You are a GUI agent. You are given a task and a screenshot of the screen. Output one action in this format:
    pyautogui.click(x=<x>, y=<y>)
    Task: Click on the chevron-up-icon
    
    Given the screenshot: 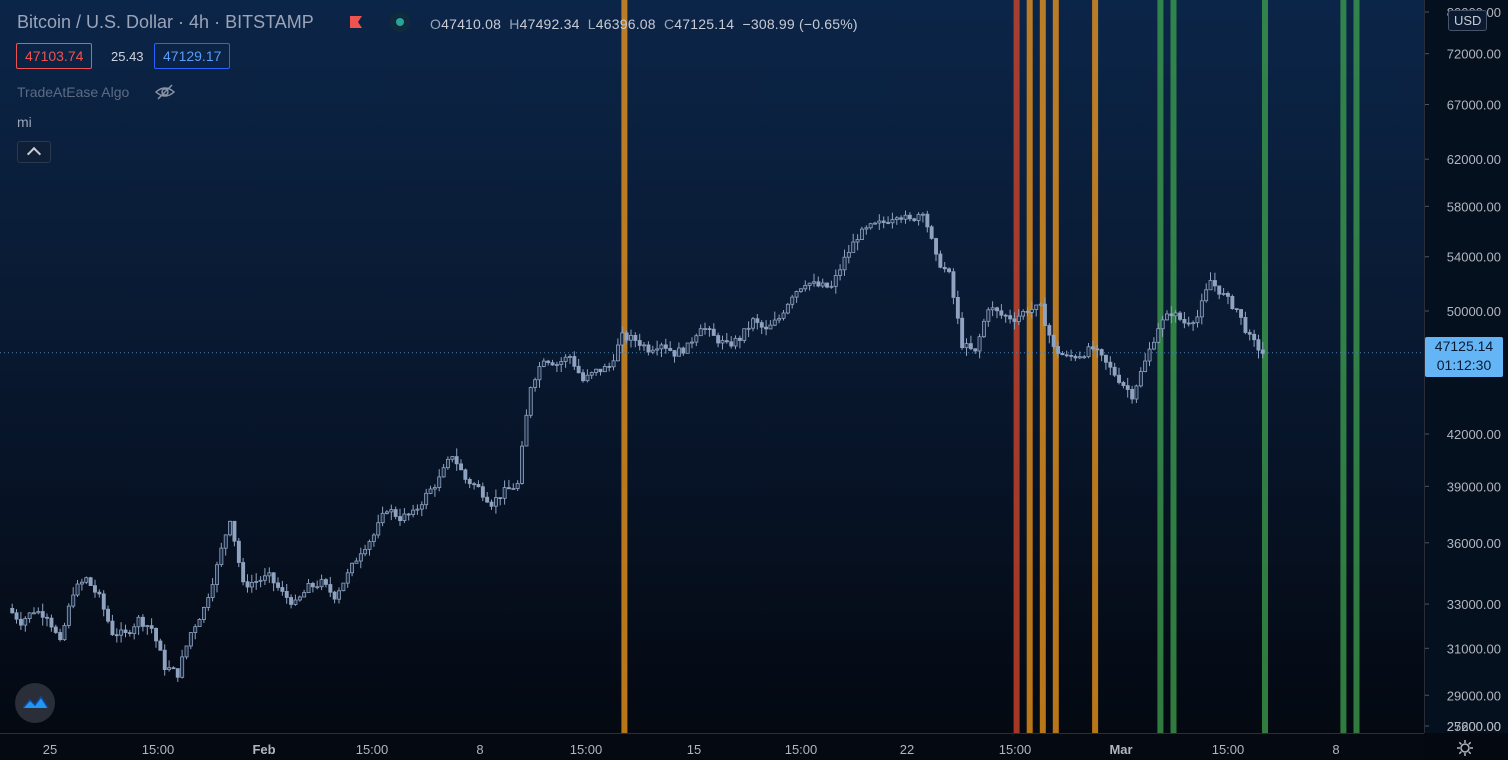 What is the action you would take?
    pyautogui.click(x=34, y=154)
    